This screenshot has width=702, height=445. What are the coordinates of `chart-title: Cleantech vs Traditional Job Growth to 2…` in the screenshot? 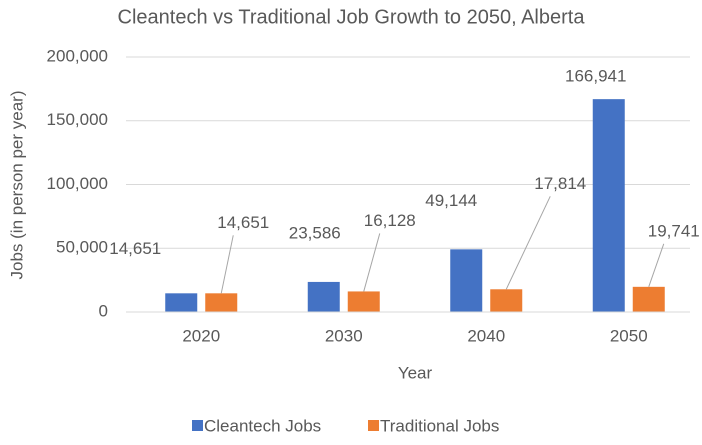 It's located at (352, 17).